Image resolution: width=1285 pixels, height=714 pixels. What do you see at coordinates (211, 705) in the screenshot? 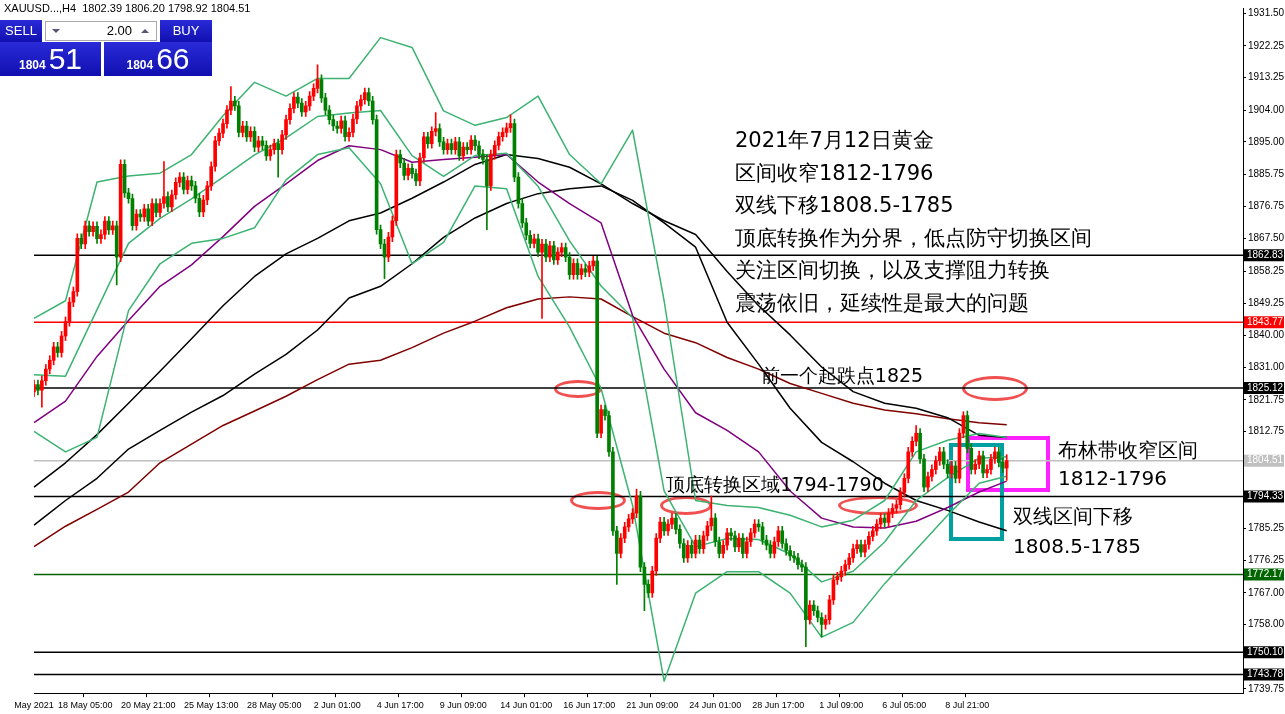
I see `x-tick-label: 25 May 13:00` at bounding box center [211, 705].